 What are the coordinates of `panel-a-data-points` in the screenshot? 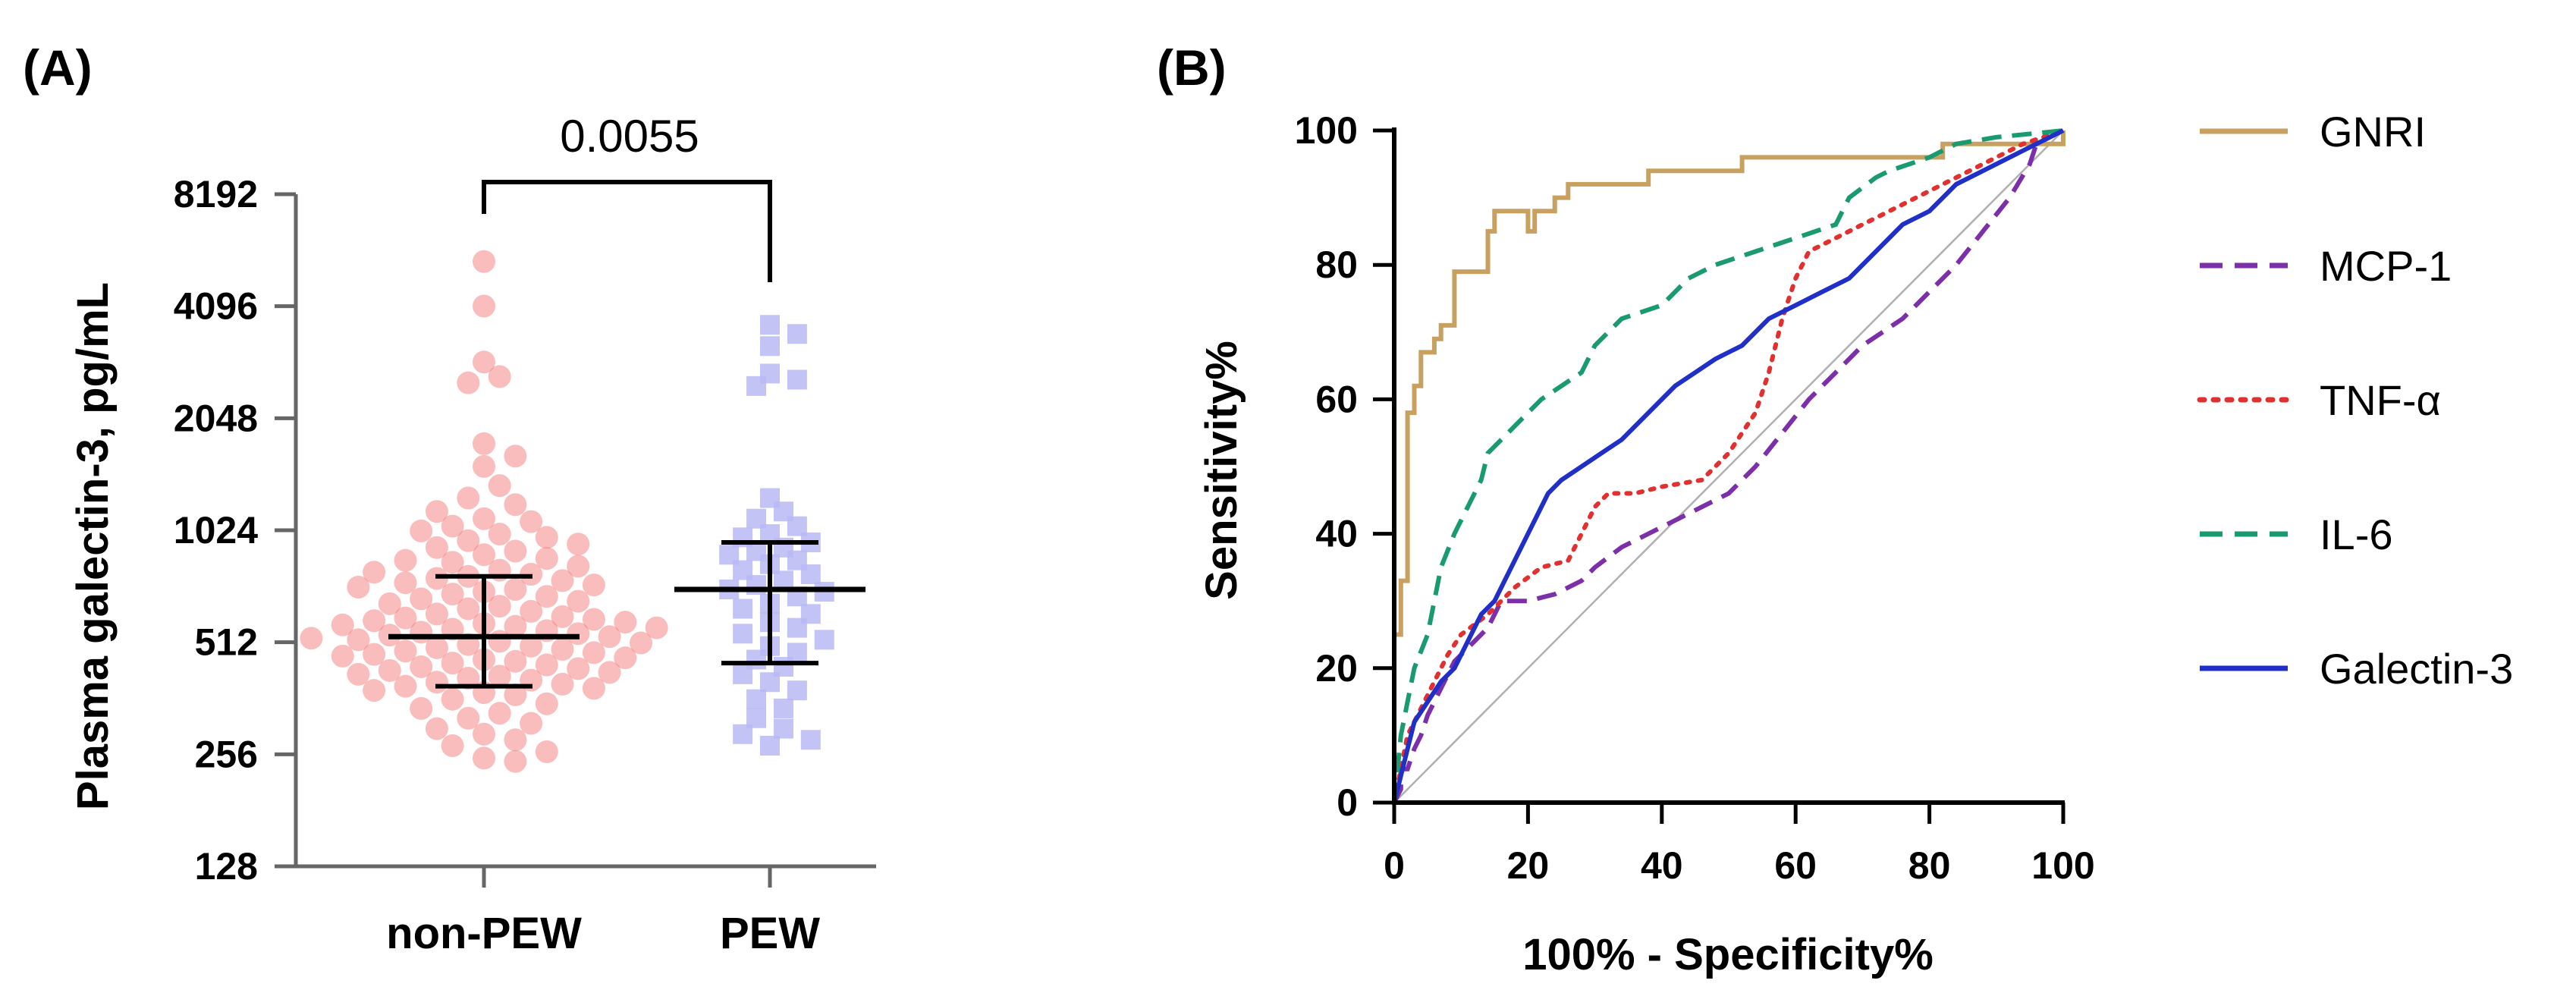 It's located at (567, 512).